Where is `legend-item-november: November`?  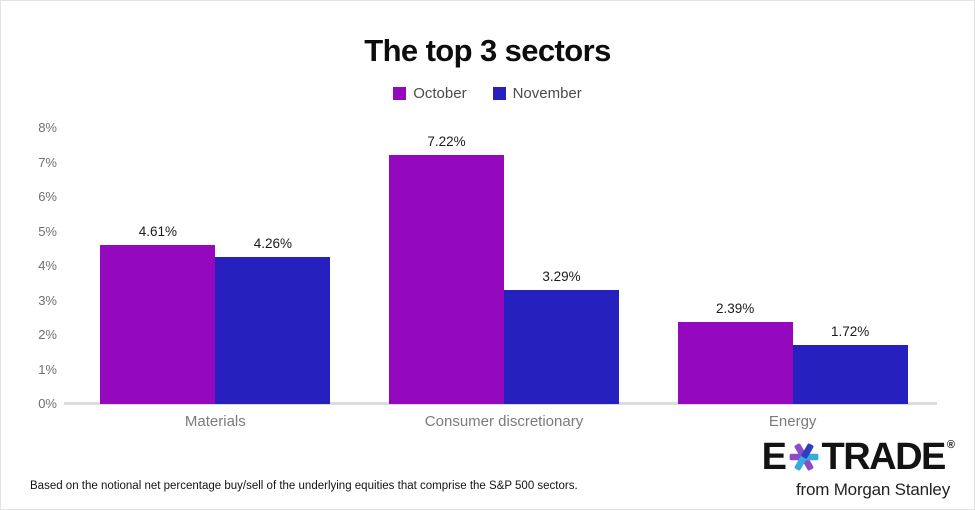 legend-item-november: November is located at coordinates (537, 93).